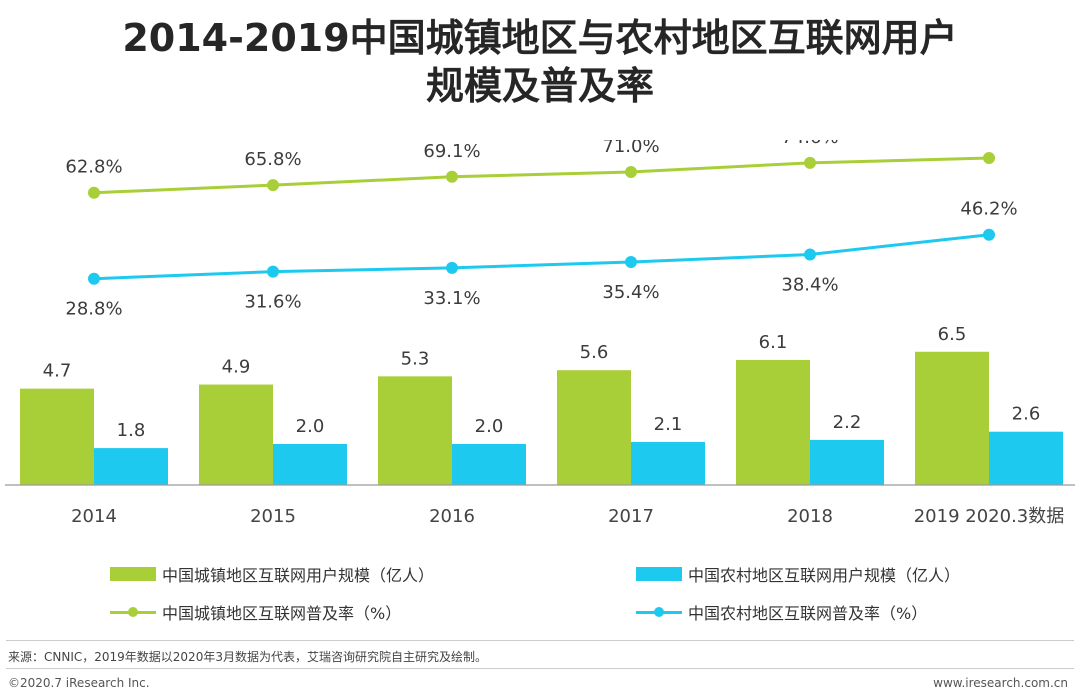 The height and width of the screenshot is (700, 1080). Describe the element at coordinates (824, 575) in the screenshot. I see `legend-label-rural-users: 中国农村地区互联网用户规模（亿人）` at that location.